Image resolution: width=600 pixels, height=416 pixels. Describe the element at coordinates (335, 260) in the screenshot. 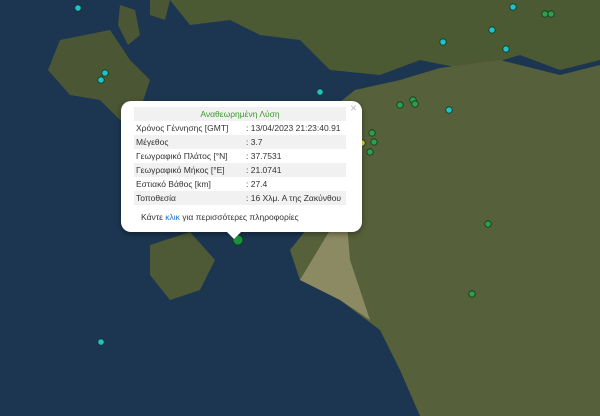

I see `plain-west` at that location.